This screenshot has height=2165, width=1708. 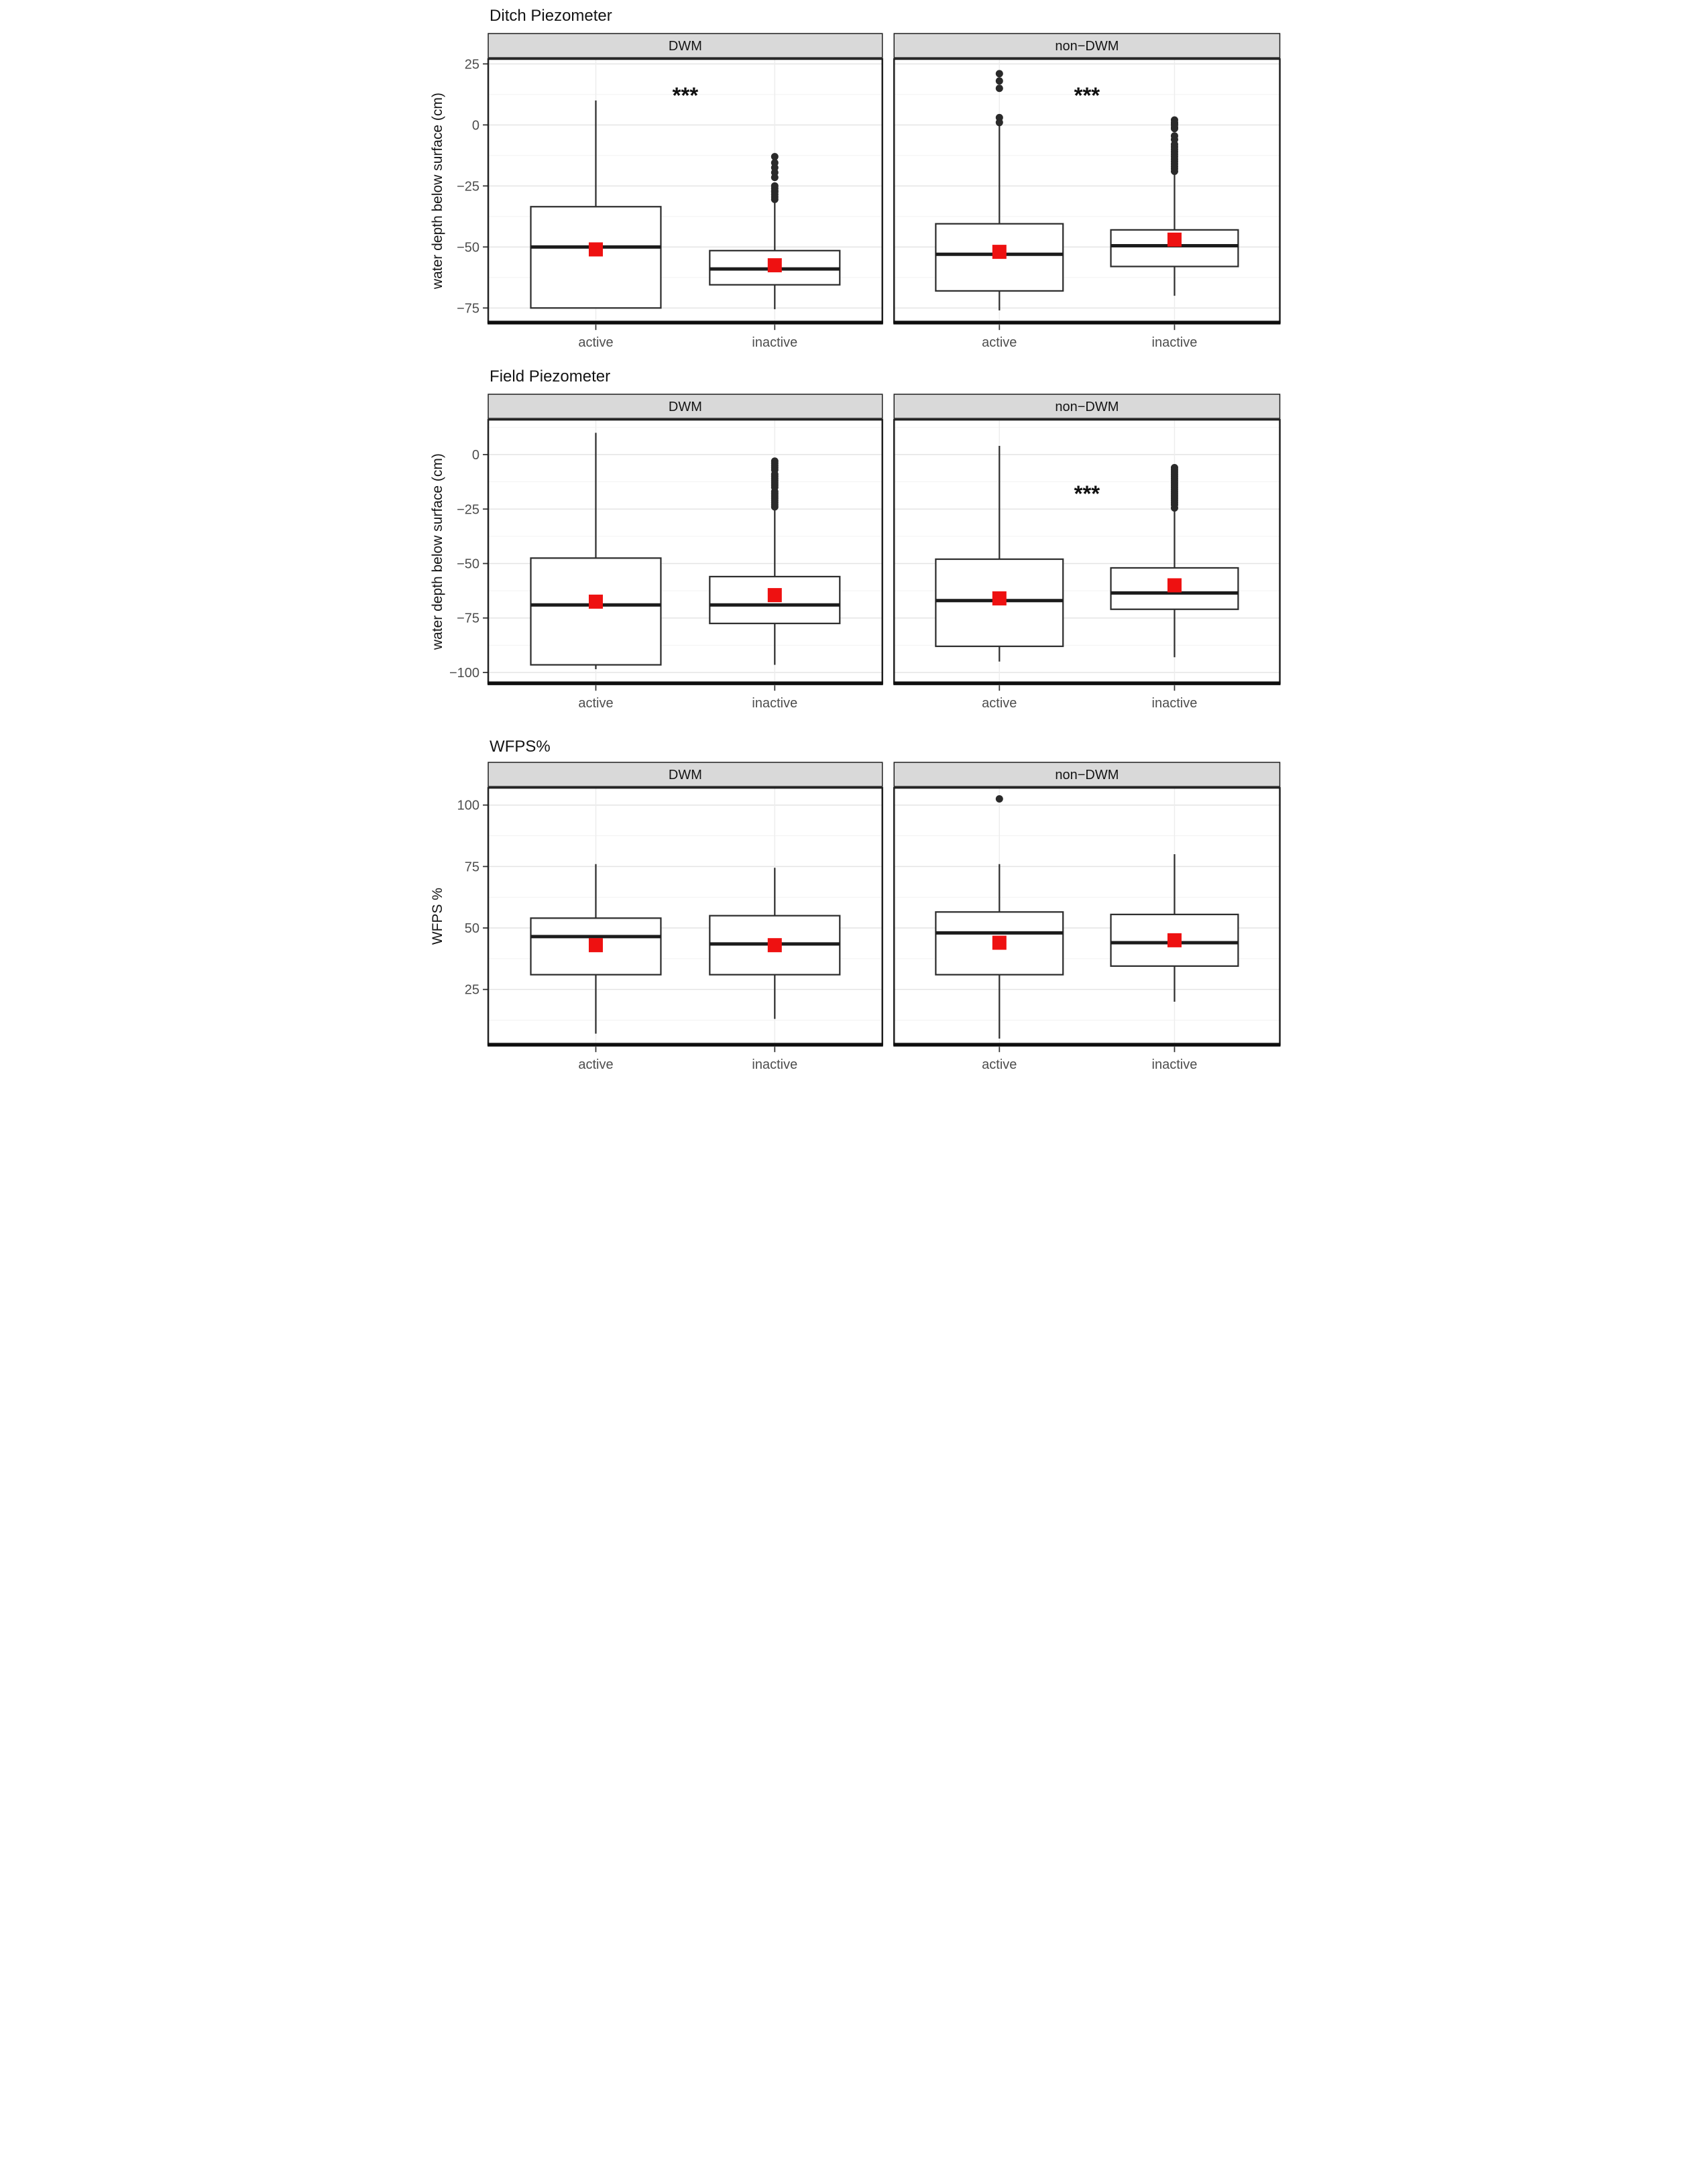 What do you see at coordinates (550, 376) in the screenshot?
I see `chart-title: Field Piezometer` at bounding box center [550, 376].